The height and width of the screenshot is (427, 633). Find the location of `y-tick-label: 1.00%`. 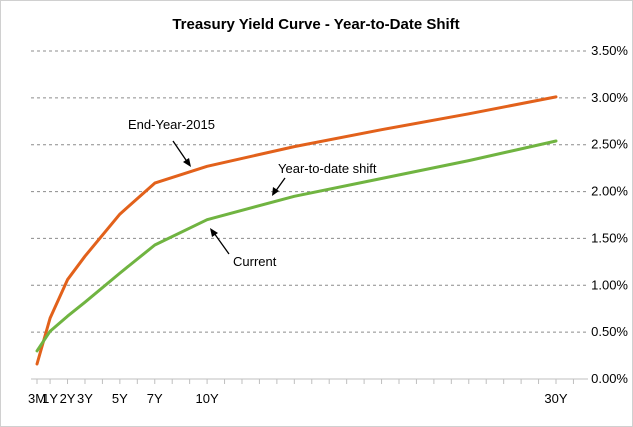

y-tick-label: 1.00% is located at coordinates (609, 284).